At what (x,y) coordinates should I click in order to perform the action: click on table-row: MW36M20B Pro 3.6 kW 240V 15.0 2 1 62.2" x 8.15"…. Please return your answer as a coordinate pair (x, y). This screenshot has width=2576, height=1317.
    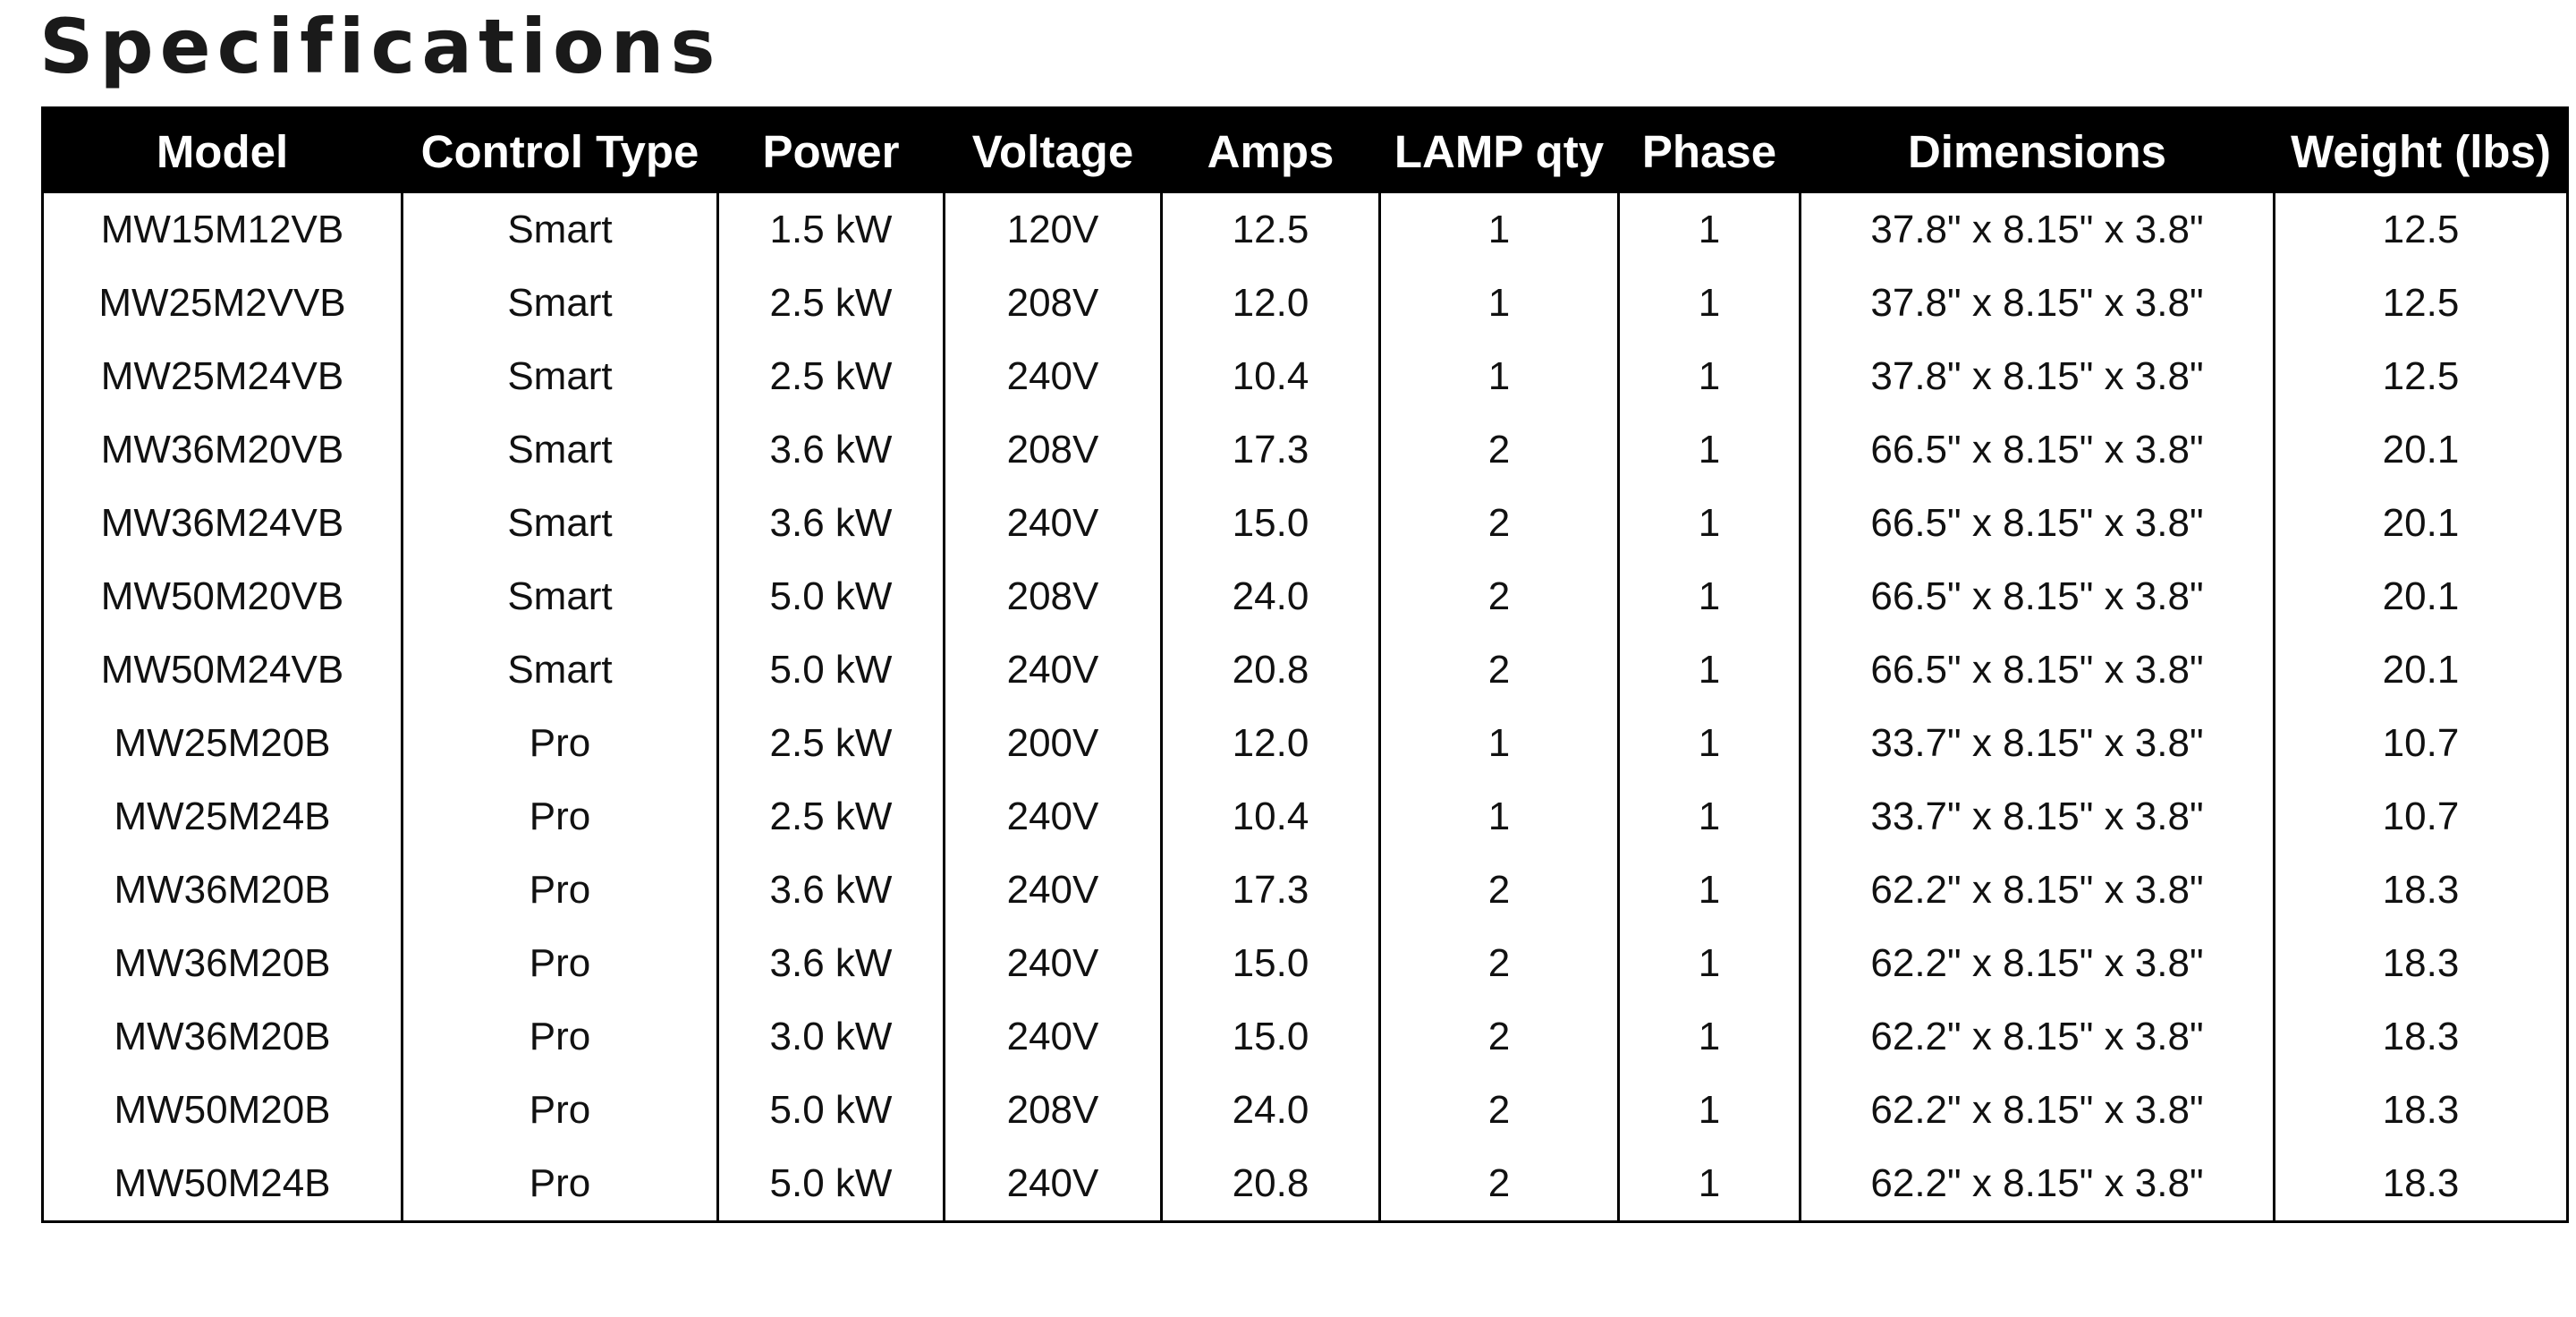
    Looking at the image, I should click on (1304, 964).